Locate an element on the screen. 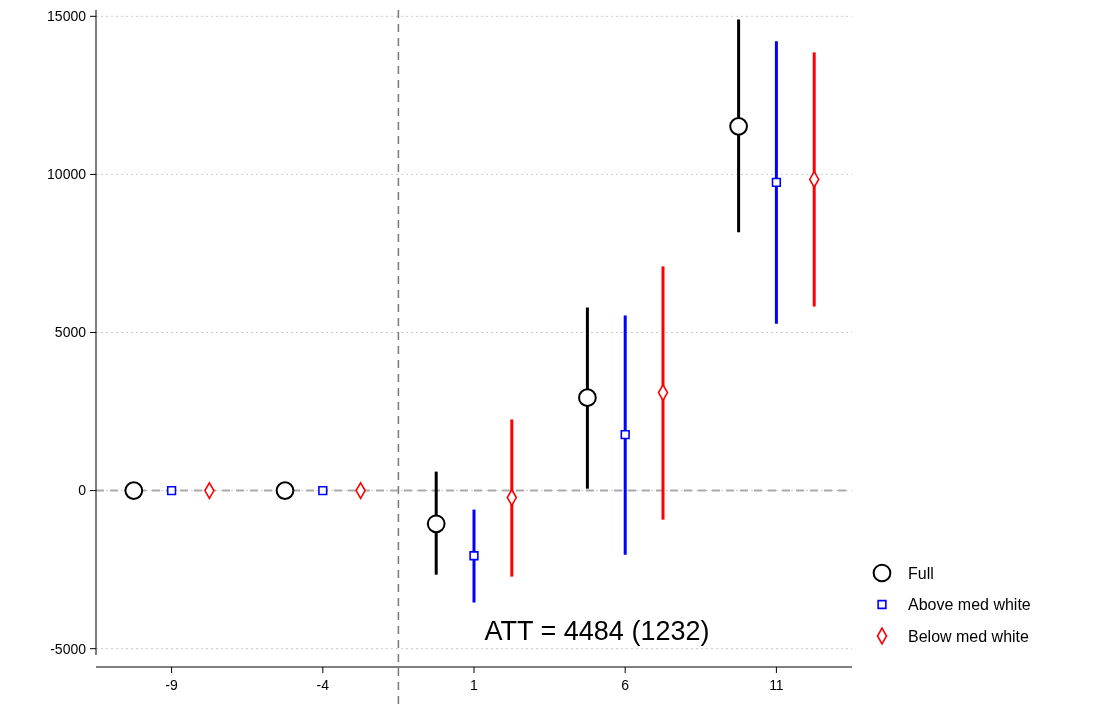 The width and height of the screenshot is (1099, 709). y-tick-label: 5000 is located at coordinates (70, 332).